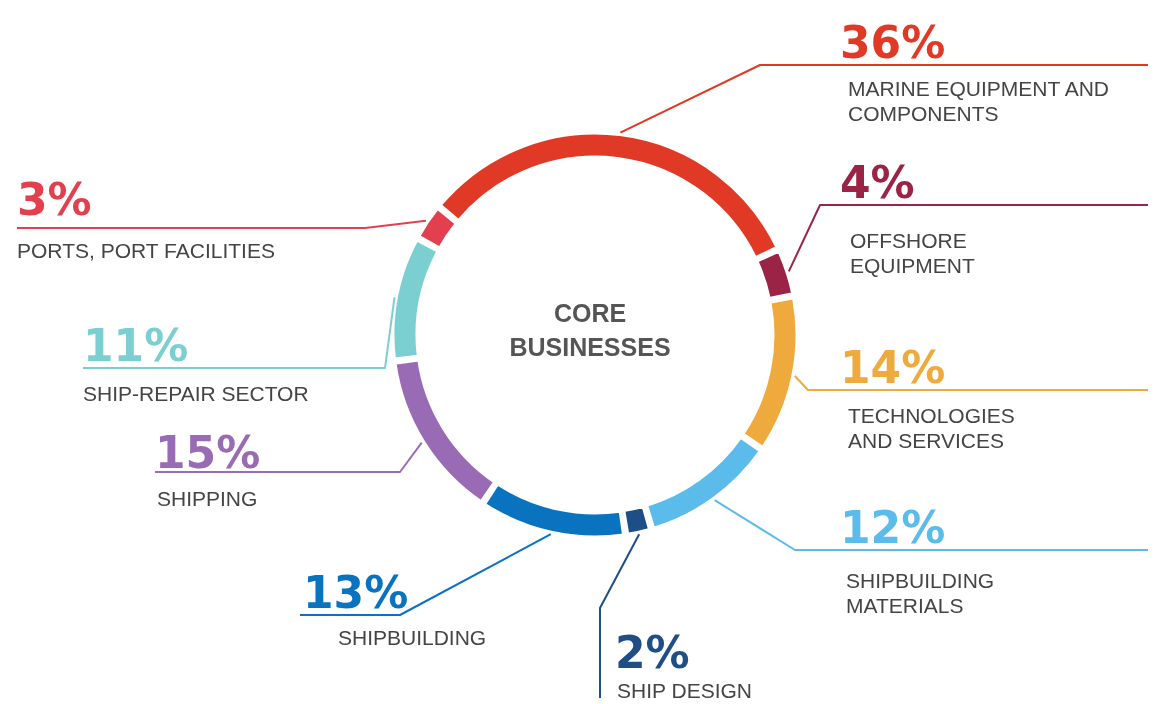  Describe the element at coordinates (412, 637) in the screenshot. I see `slice-label: SHIPBUILDING` at that location.